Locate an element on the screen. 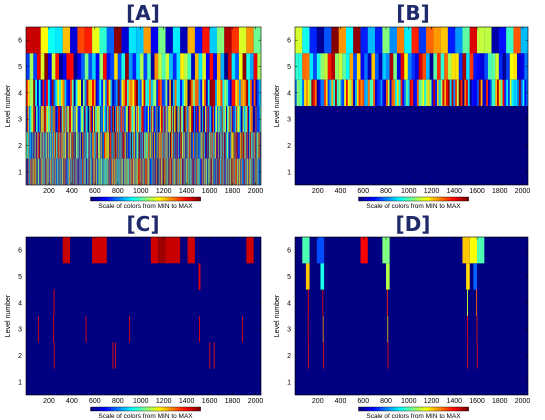 The height and width of the screenshot is (420, 545). x-tick-label: 400 is located at coordinates (72, 401).